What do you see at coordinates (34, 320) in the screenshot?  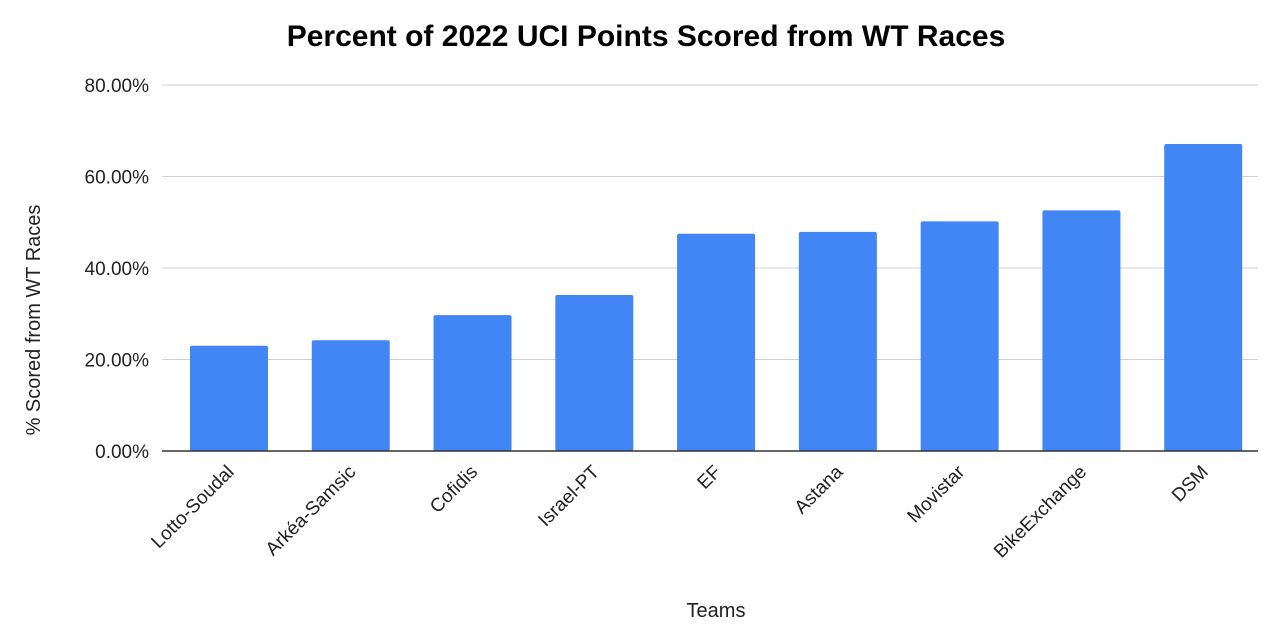 I see `y-axis-title: % Scored from WT Races` at bounding box center [34, 320].